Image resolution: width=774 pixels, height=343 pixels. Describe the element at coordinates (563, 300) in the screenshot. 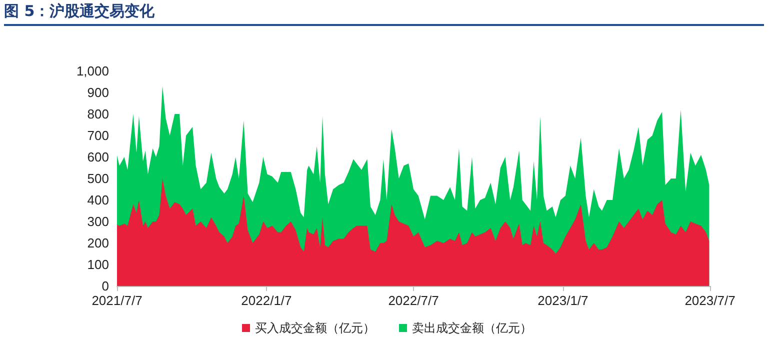

I see `x-tick-label: 2023/1/7` at that location.